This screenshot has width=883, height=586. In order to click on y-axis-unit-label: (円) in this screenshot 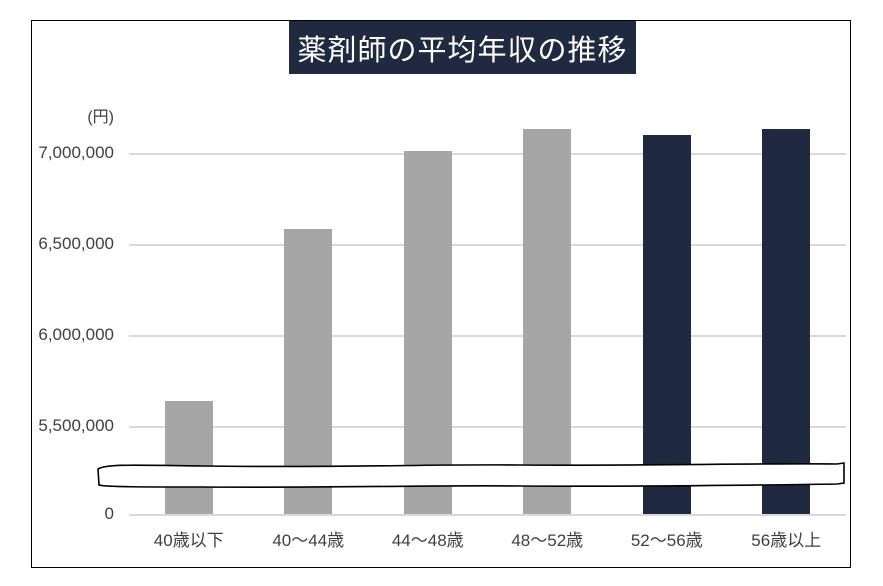, I will do `click(100, 117)`.